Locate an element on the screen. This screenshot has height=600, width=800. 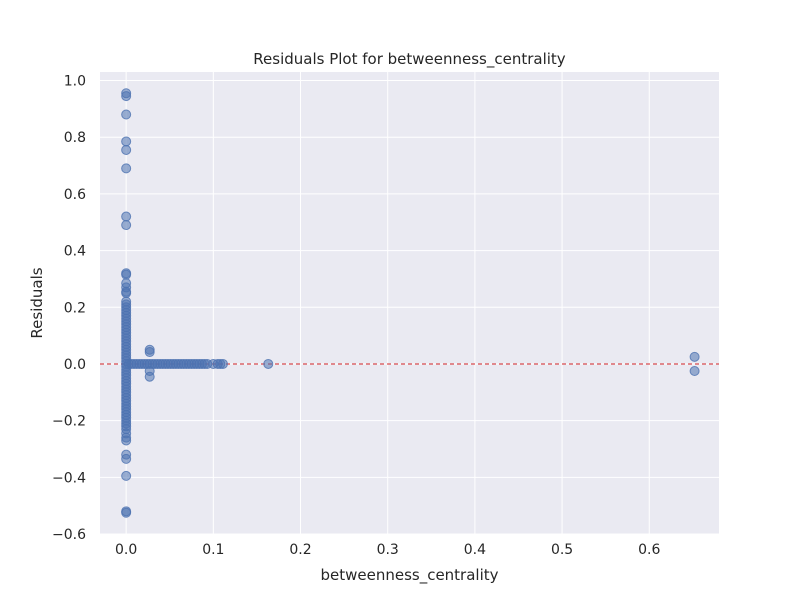
y-tick-label: −0.6 is located at coordinates (69, 535).